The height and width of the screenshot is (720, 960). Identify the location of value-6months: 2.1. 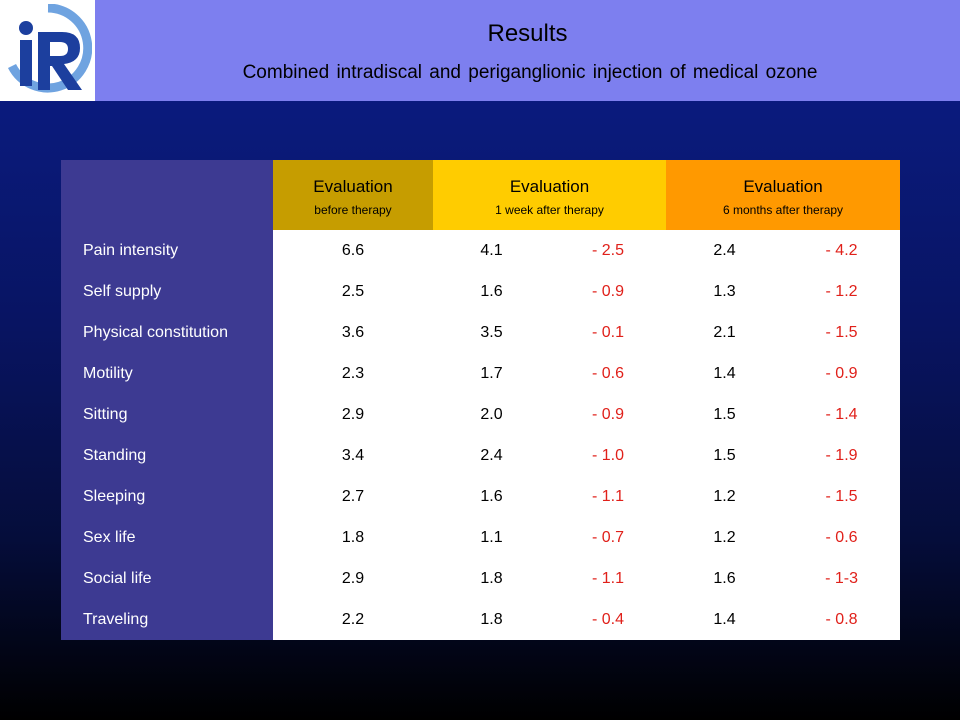
(725, 332).